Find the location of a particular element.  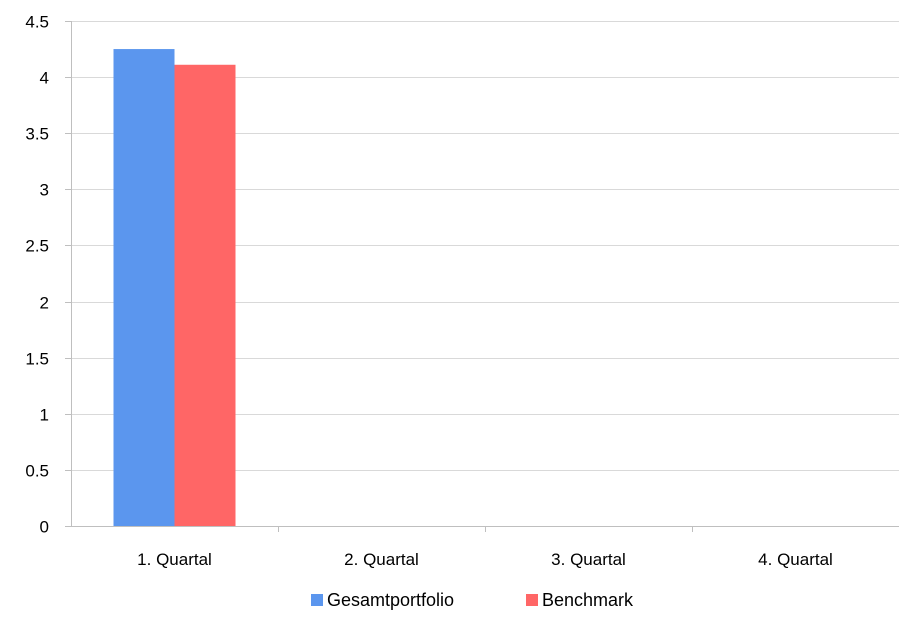

legend-swatch-benchmark is located at coordinates (532, 600).